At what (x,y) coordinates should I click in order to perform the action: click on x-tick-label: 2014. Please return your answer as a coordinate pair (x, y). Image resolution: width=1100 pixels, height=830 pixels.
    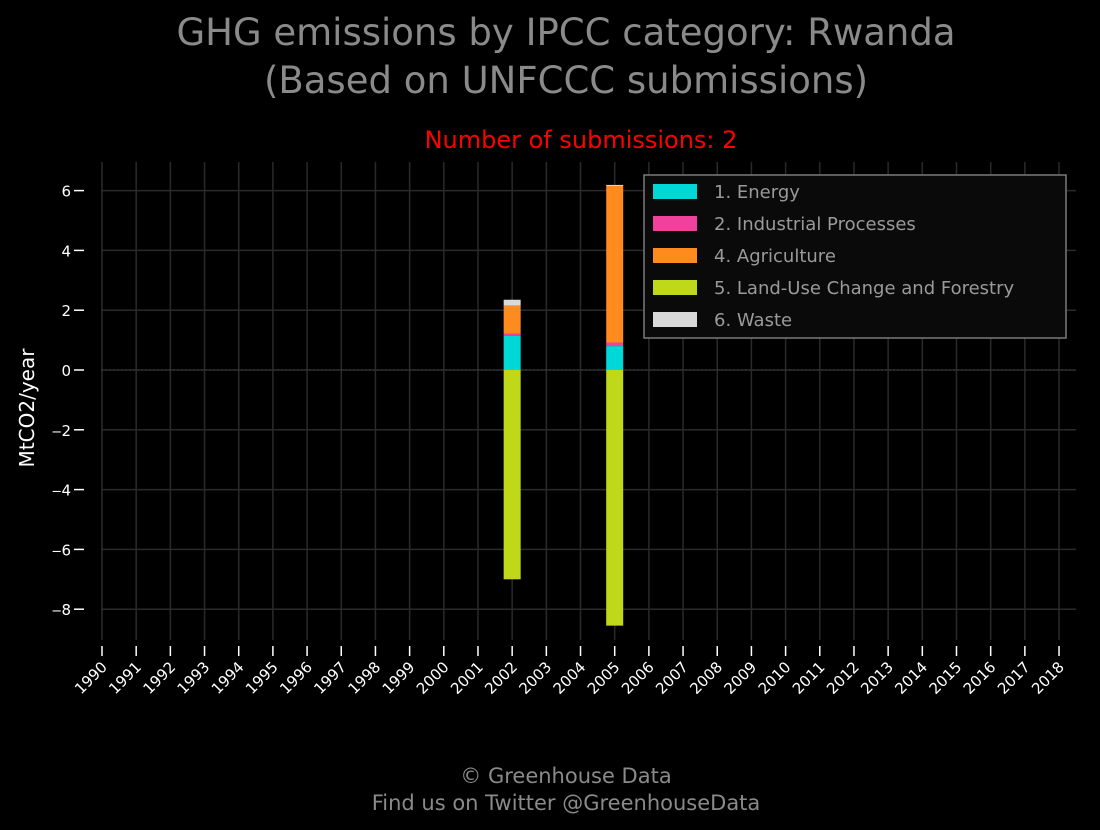
    Looking at the image, I should click on (911, 678).